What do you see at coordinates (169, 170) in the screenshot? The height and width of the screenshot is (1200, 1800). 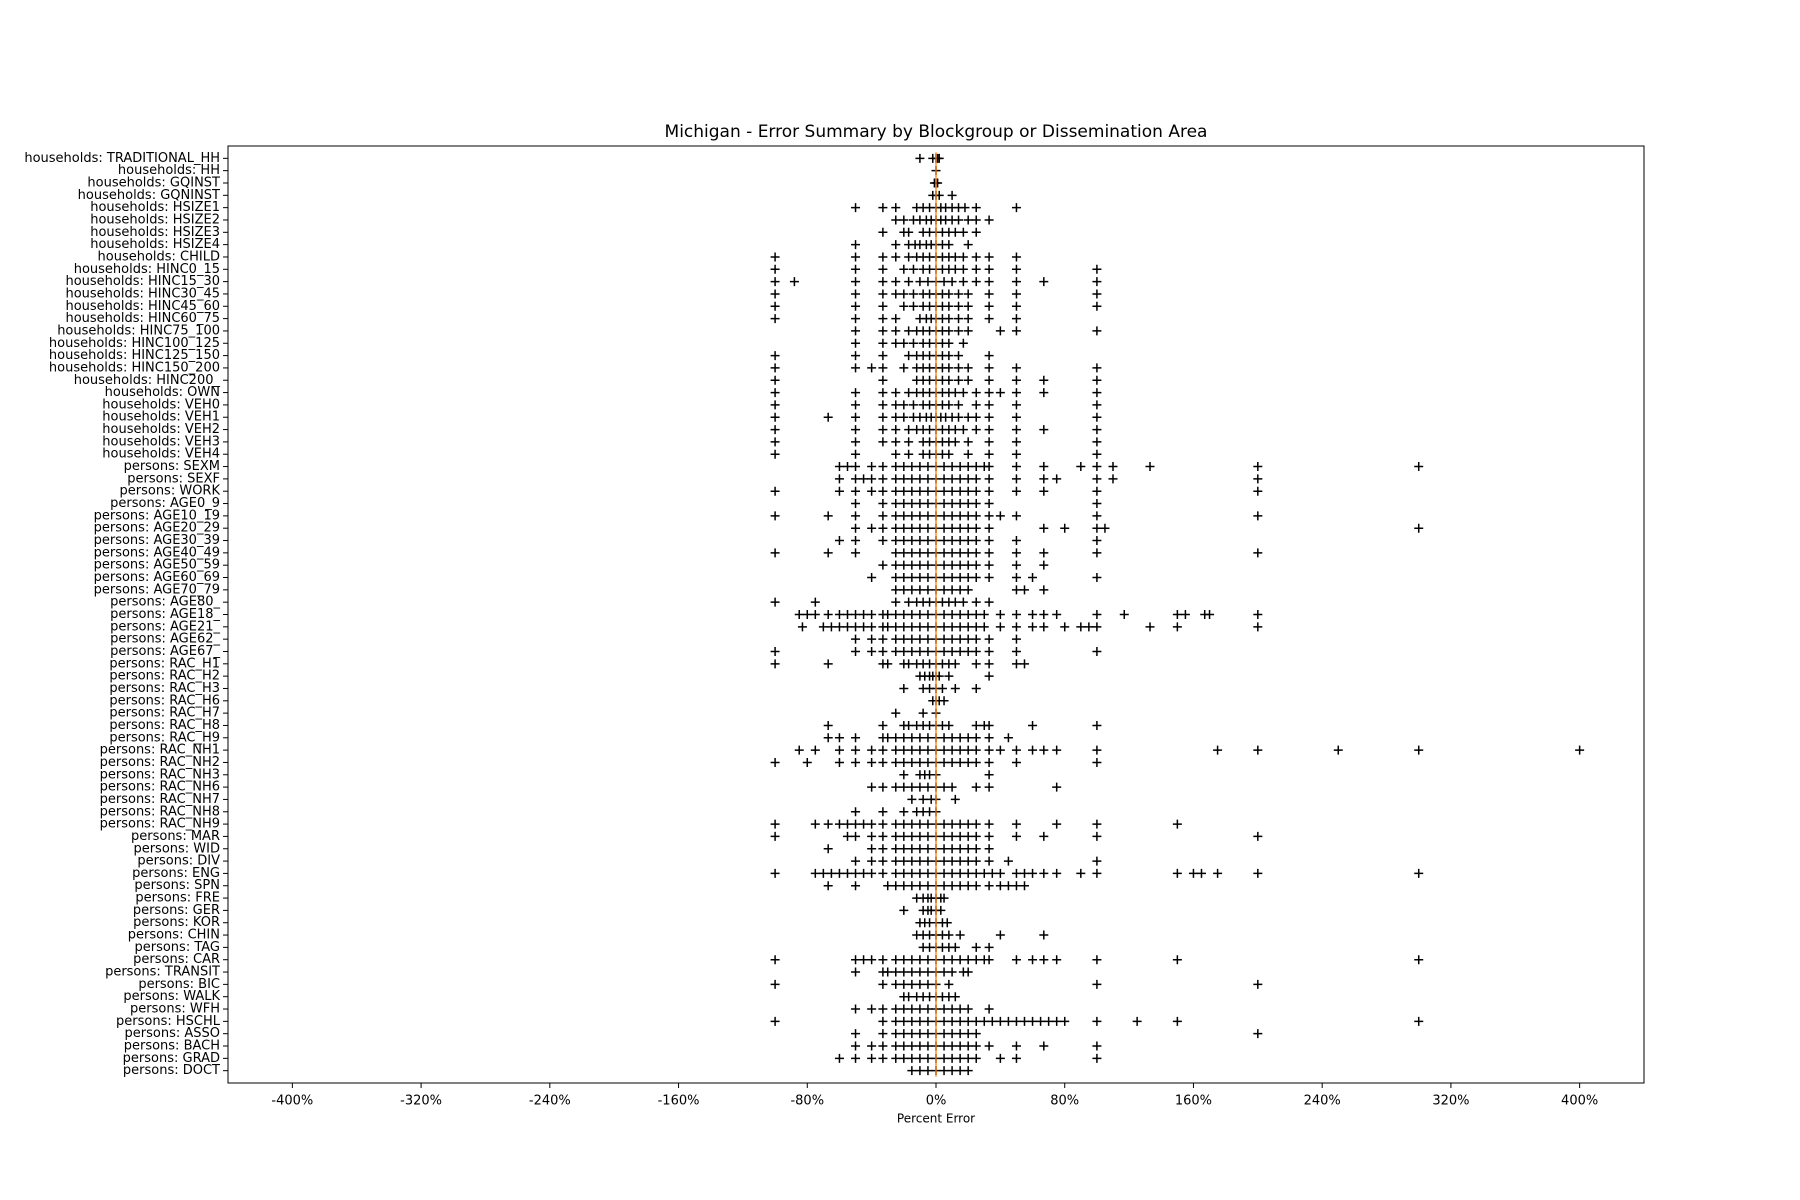 I see `y-tick-label: households: HH` at bounding box center [169, 170].